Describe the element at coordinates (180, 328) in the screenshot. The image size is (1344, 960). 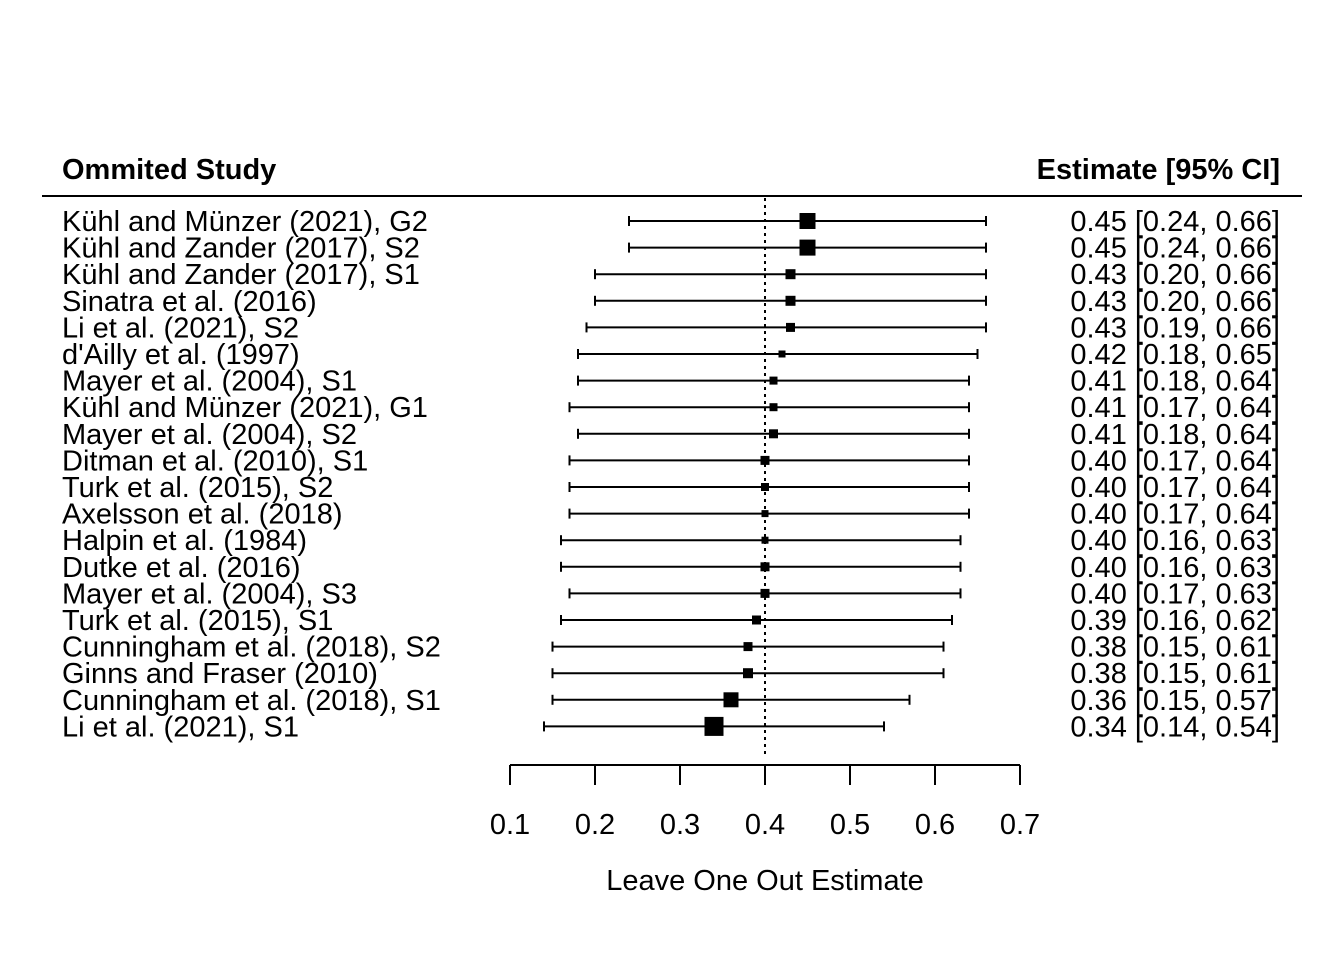
I see `study-name: Li et al. (2021), S2` at that location.